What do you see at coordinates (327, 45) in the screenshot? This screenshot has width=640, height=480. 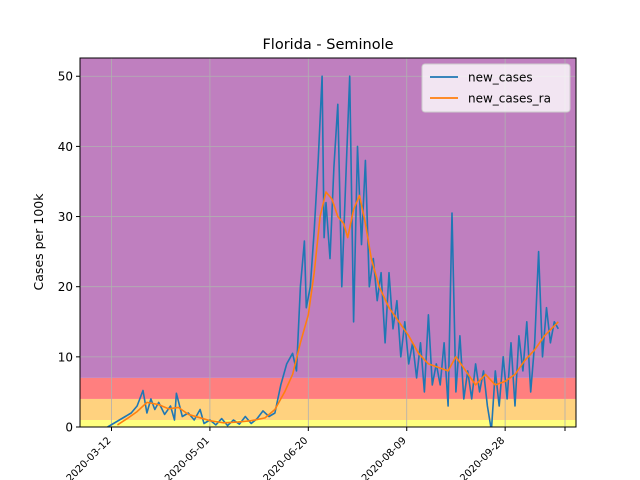 I see `chart-title: Florida - Seminole` at bounding box center [327, 45].